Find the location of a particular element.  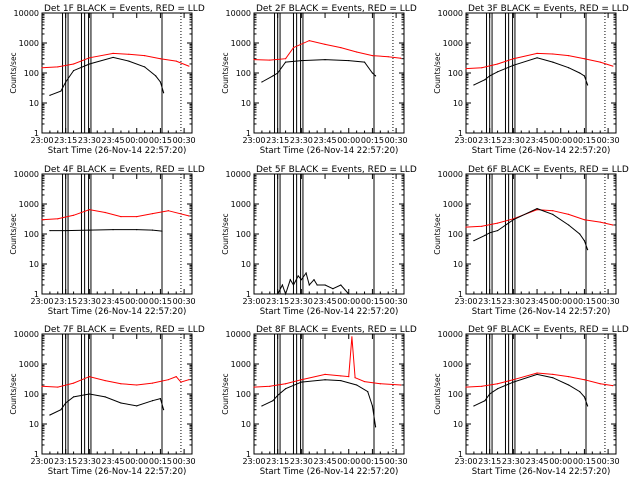

panel-title: Det 5F BLACK = Events, RED = LLD is located at coordinates (336, 170).